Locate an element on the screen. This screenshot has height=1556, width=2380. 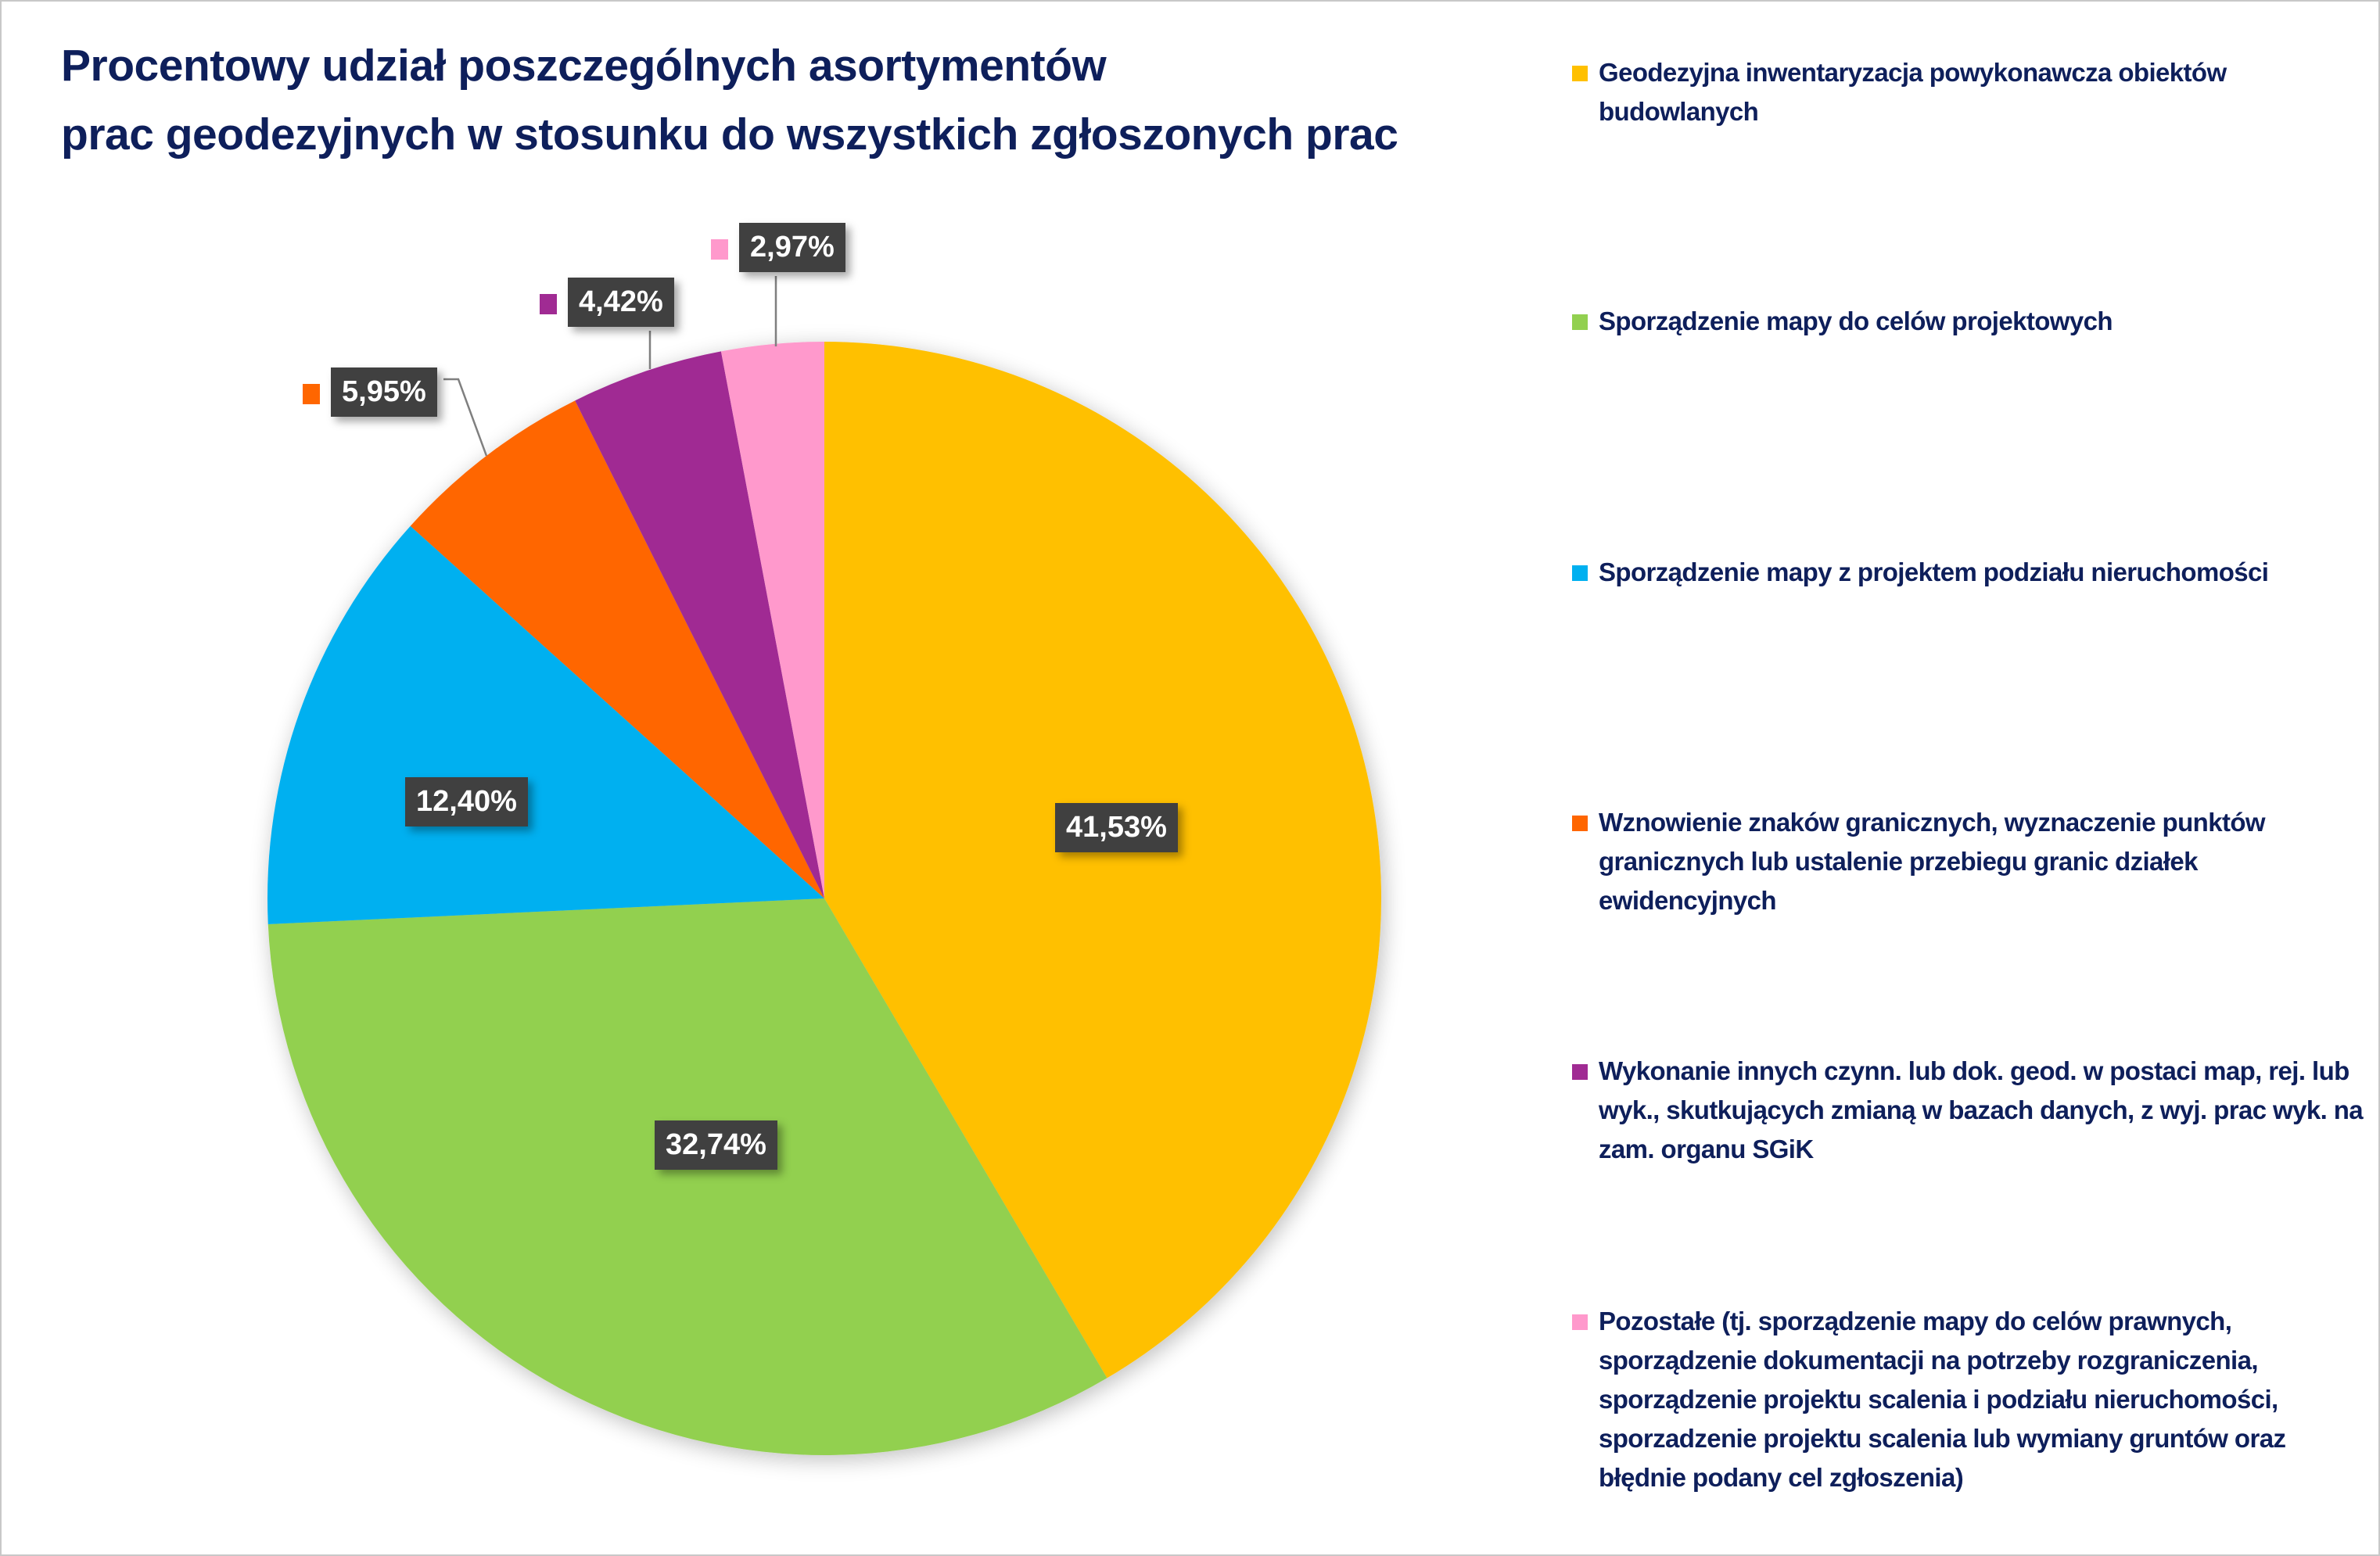
data-label-4: 5,95% is located at coordinates (384, 392).